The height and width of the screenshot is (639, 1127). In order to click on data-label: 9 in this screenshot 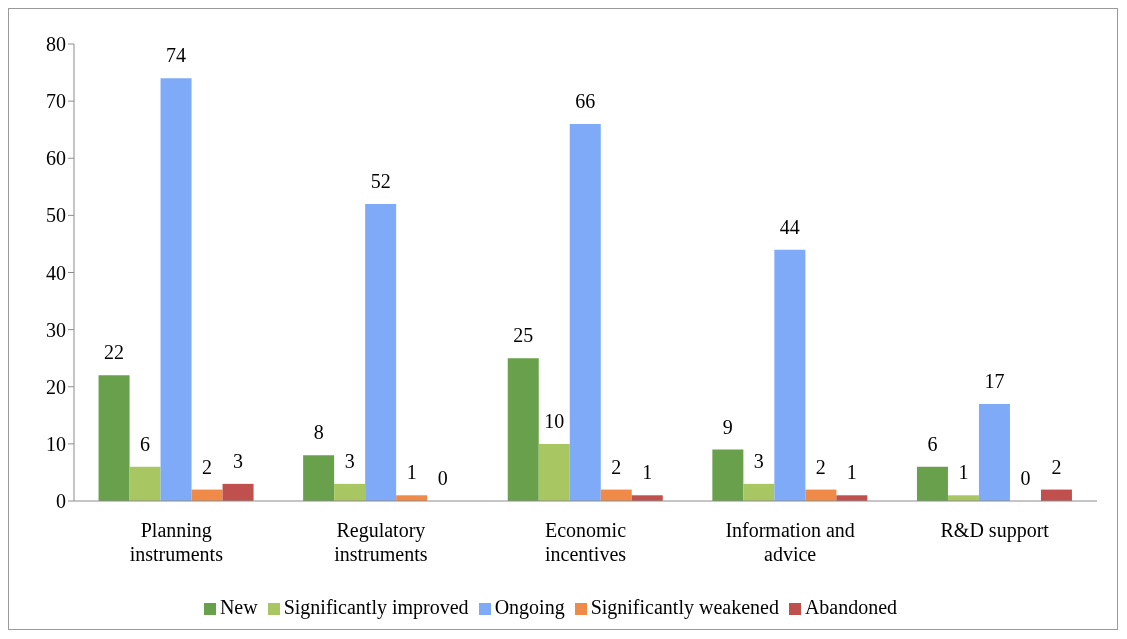, I will do `click(727, 426)`.